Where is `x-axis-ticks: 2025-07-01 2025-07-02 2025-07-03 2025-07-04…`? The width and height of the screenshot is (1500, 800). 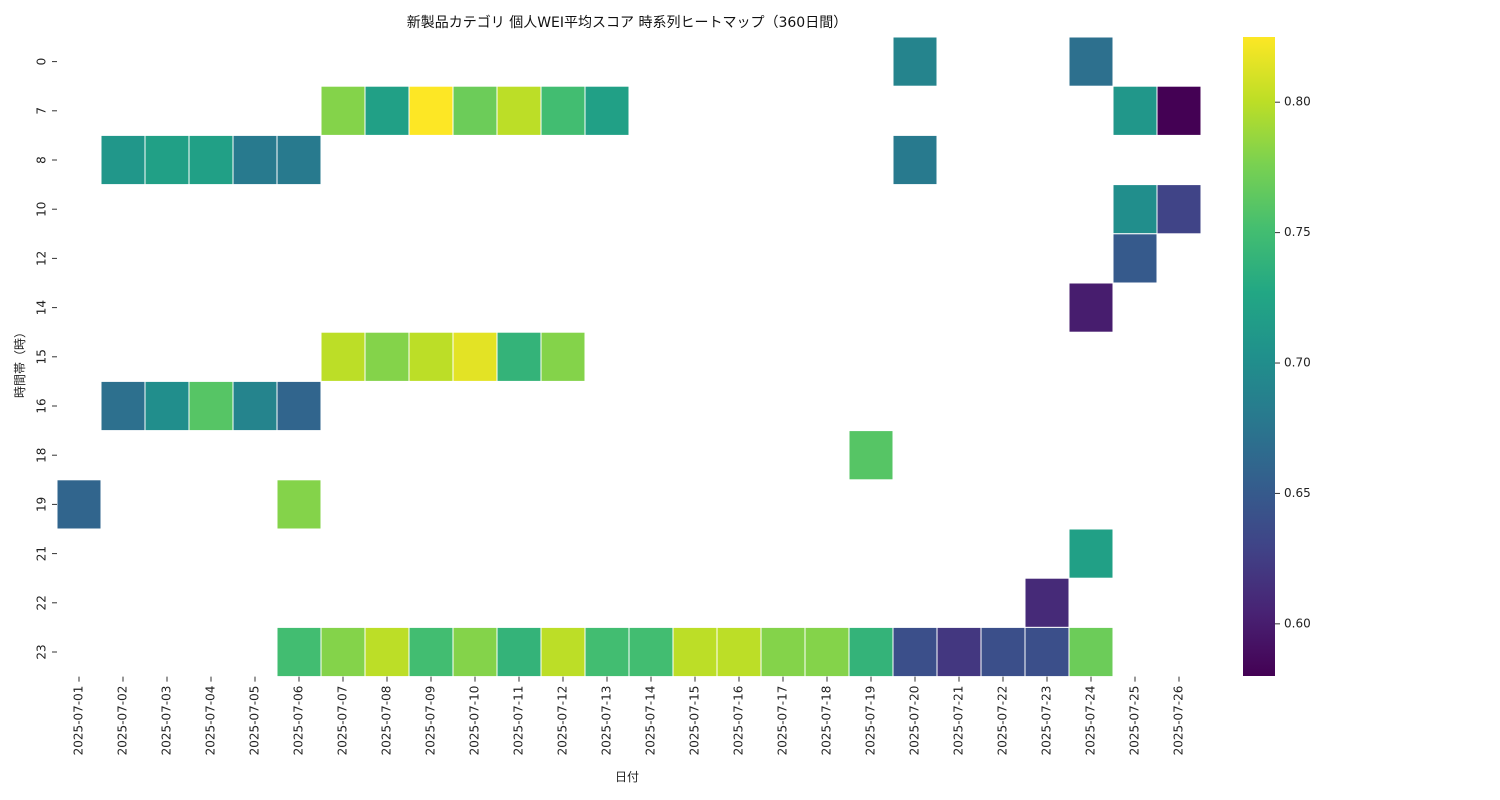 x-axis-ticks: 2025-07-01 2025-07-02 2025-07-03 2025-07-04… is located at coordinates (629, 716).